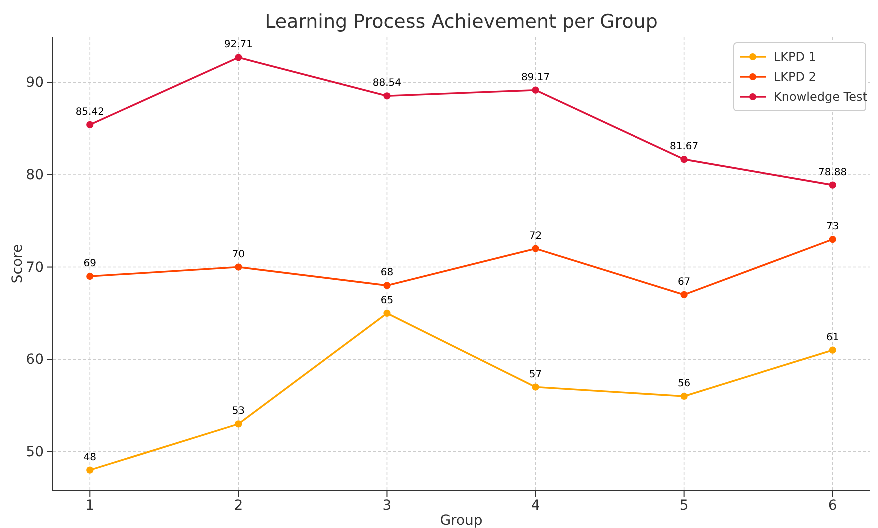 Image resolution: width=878 pixels, height=528 pixels. Describe the element at coordinates (535, 236) in the screenshot. I see `data-label: 72` at that location.